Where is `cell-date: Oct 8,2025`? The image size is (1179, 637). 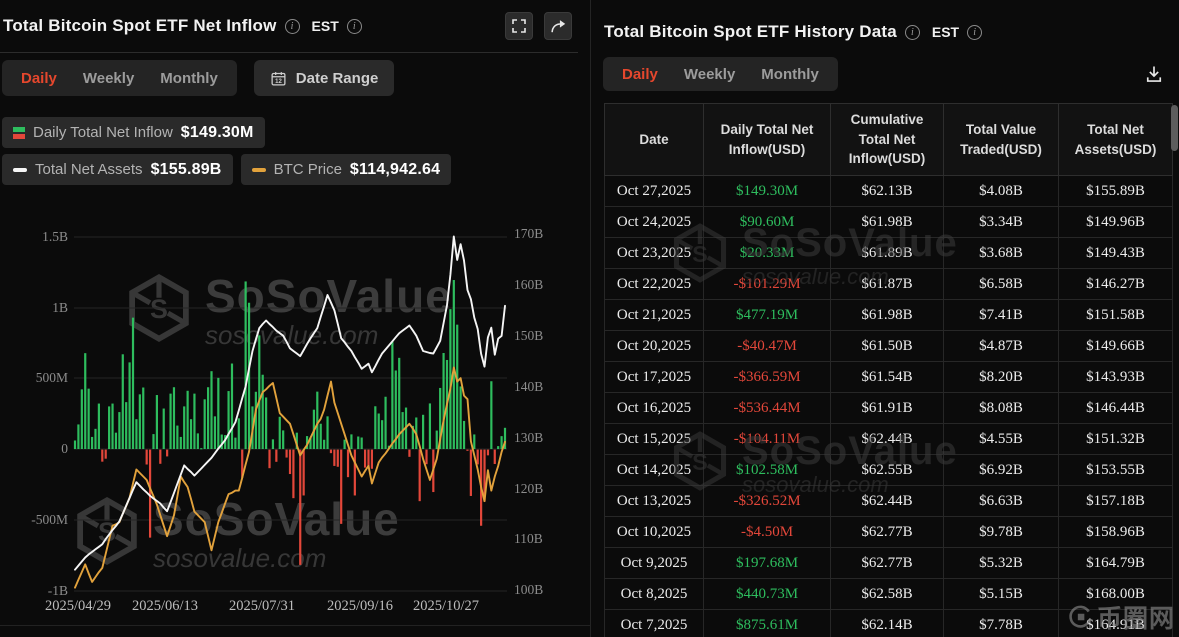 cell-date: Oct 8,2025 is located at coordinates (654, 594).